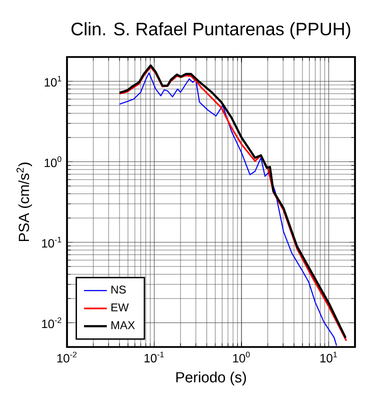 The image size is (390, 400). Describe the element at coordinates (120, 307) in the screenshot. I see `legend-label: EW` at that location.